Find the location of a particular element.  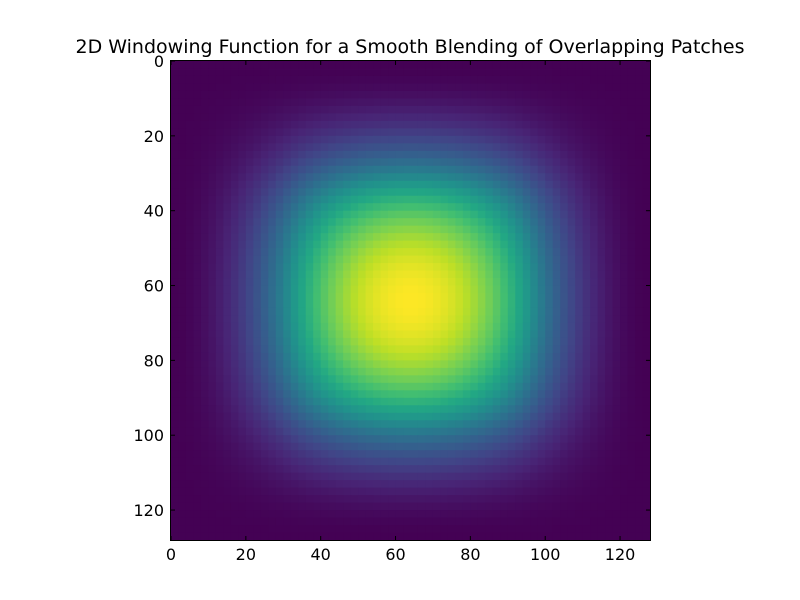

x-tick-label: 120 is located at coordinates (620, 554).